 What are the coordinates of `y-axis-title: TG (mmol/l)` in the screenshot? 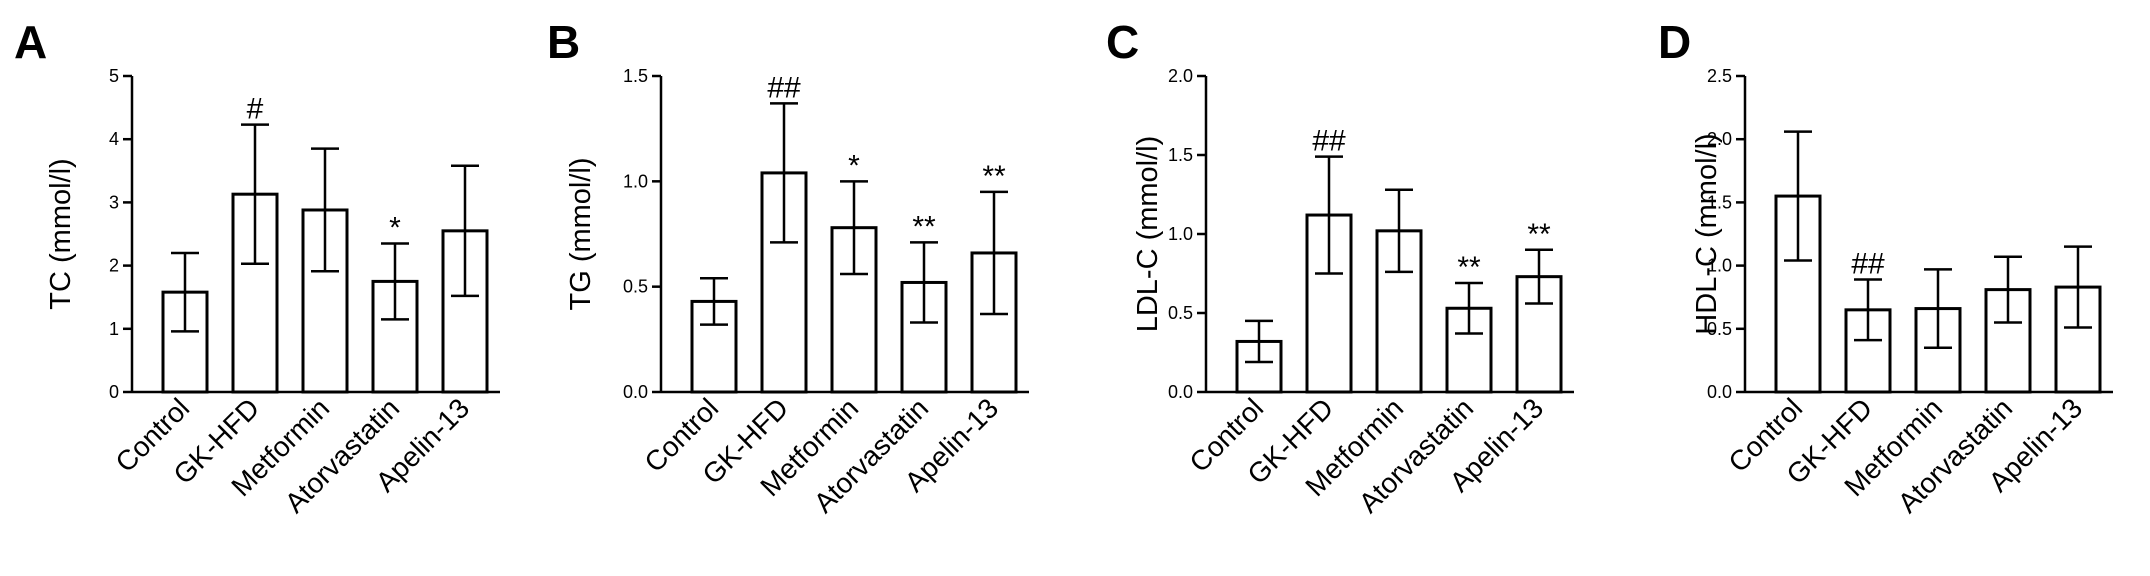 It's located at (581, 233).